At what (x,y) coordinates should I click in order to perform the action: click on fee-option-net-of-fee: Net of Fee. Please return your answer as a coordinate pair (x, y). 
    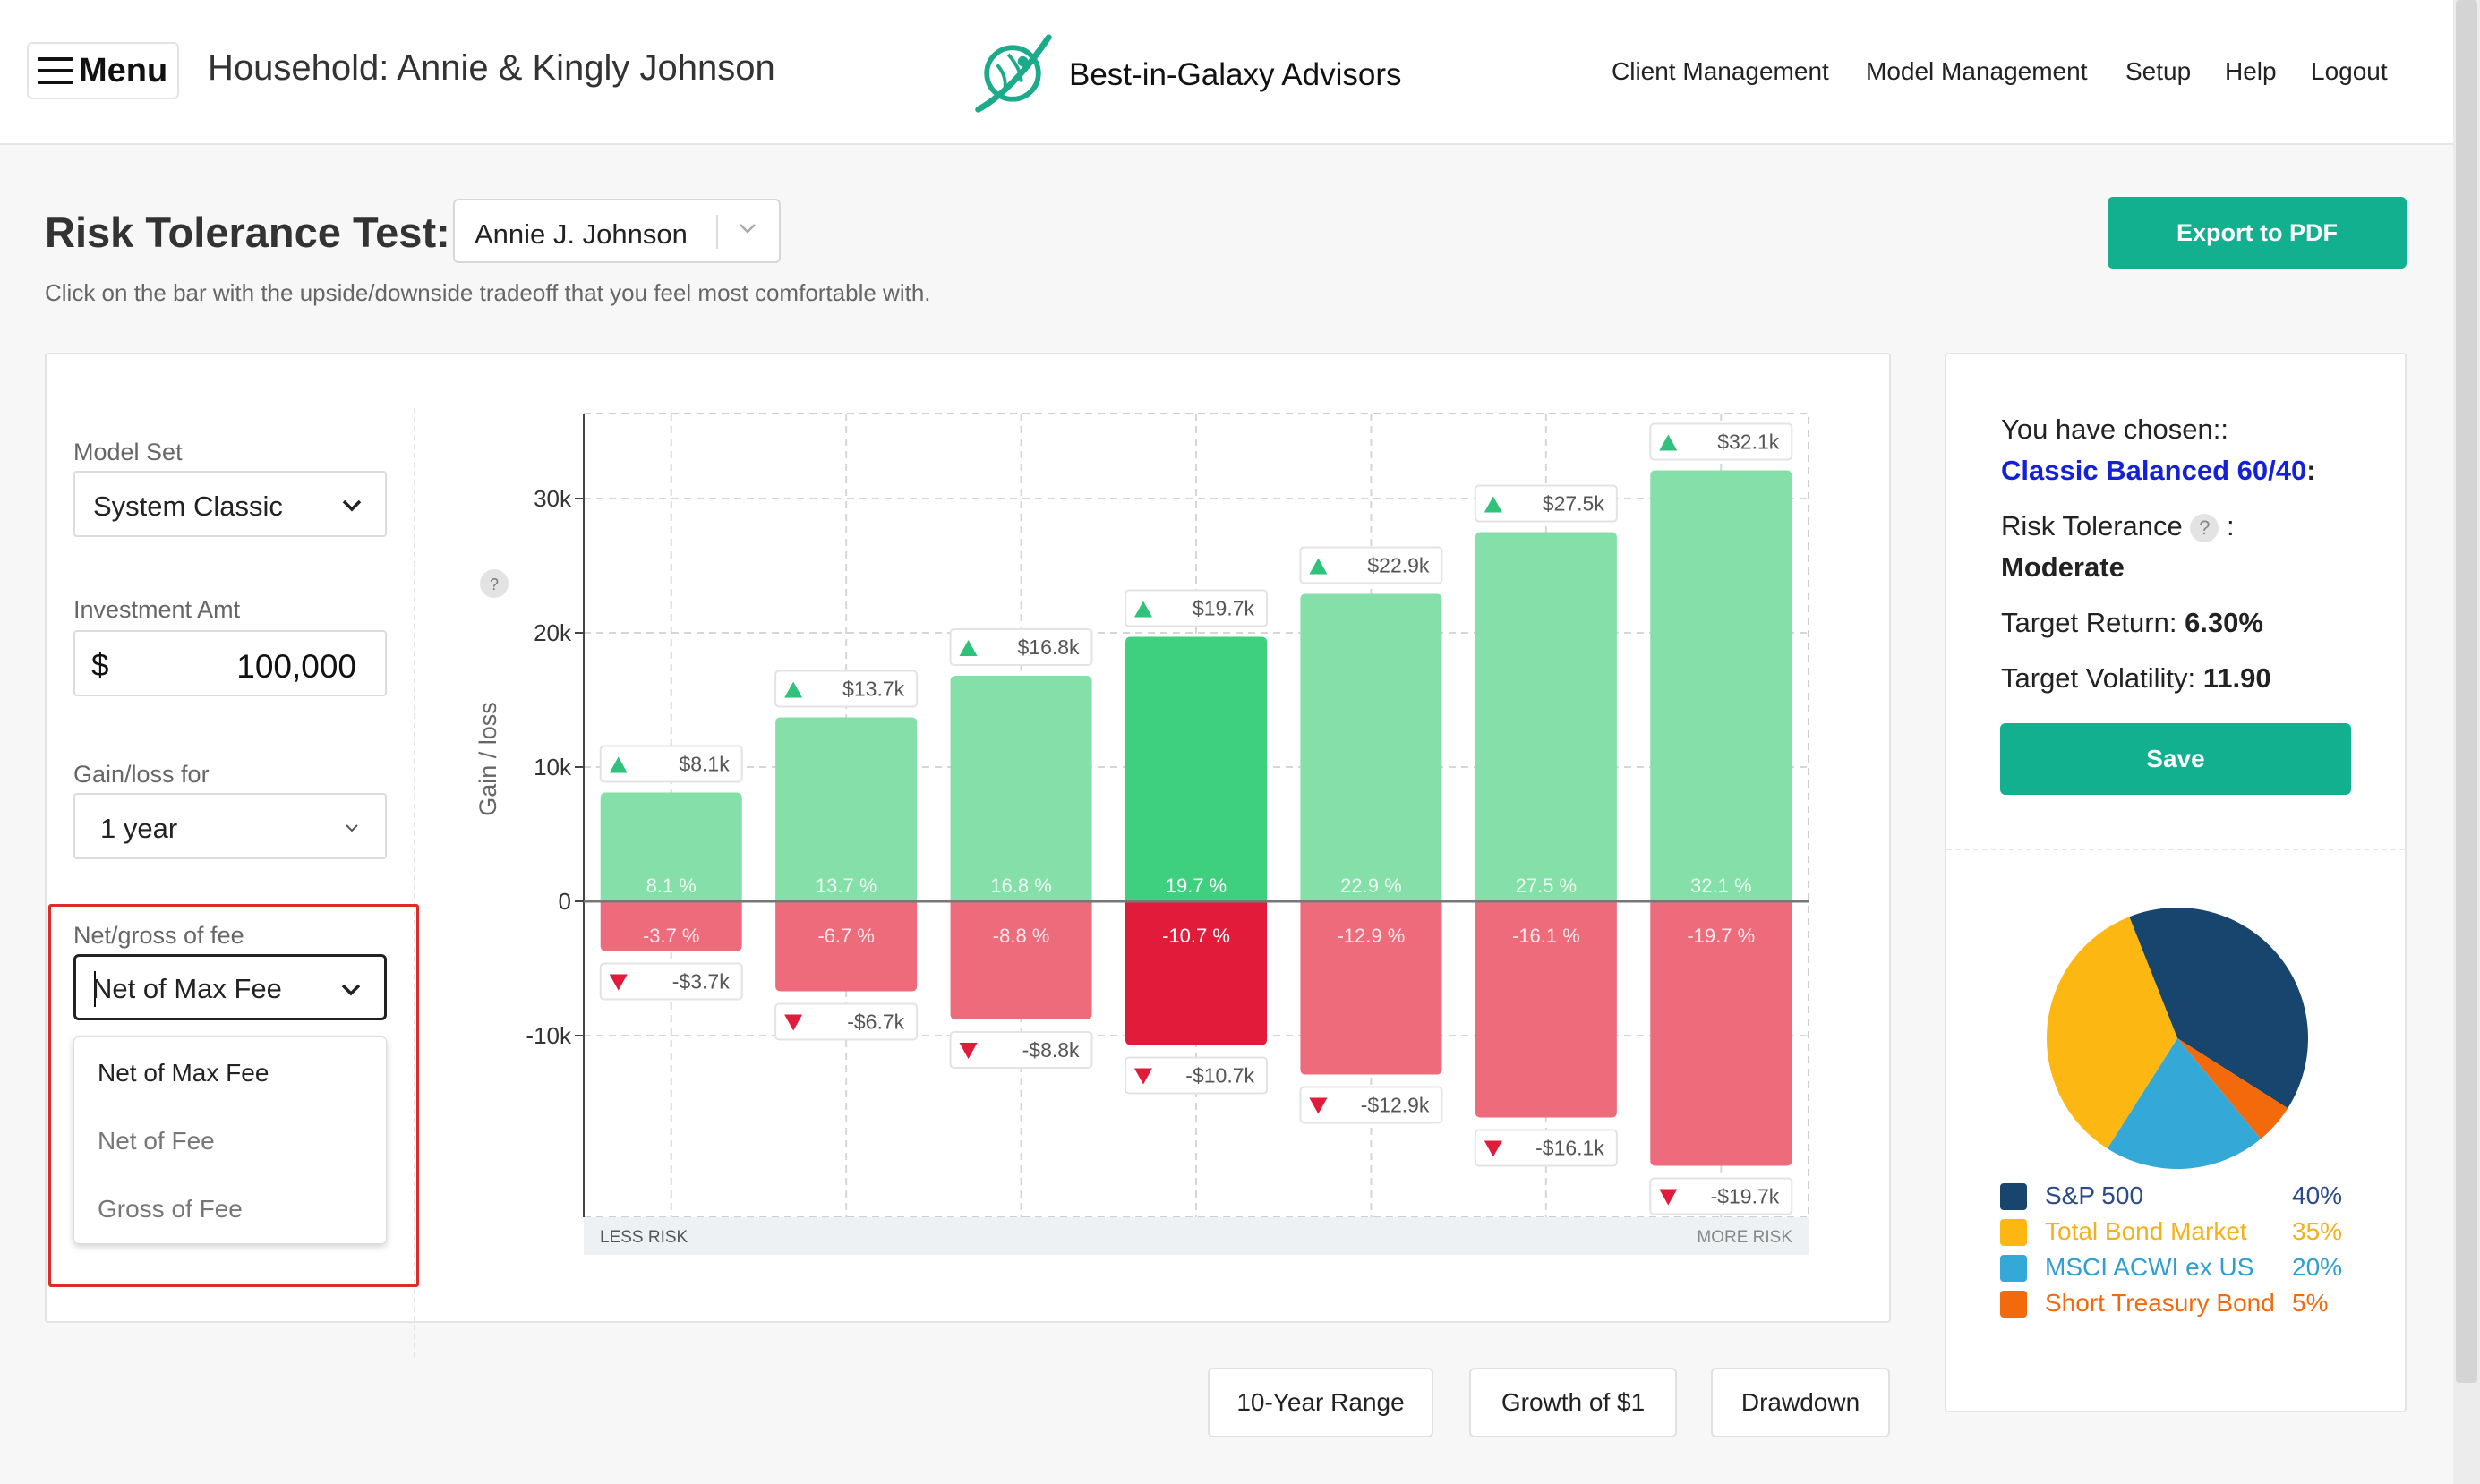
    Looking at the image, I should click on (156, 1141).